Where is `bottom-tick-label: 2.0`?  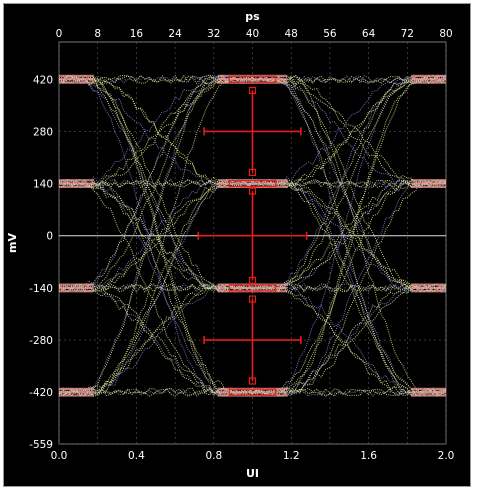
bottom-tick-label: 2.0 is located at coordinates (446, 456).